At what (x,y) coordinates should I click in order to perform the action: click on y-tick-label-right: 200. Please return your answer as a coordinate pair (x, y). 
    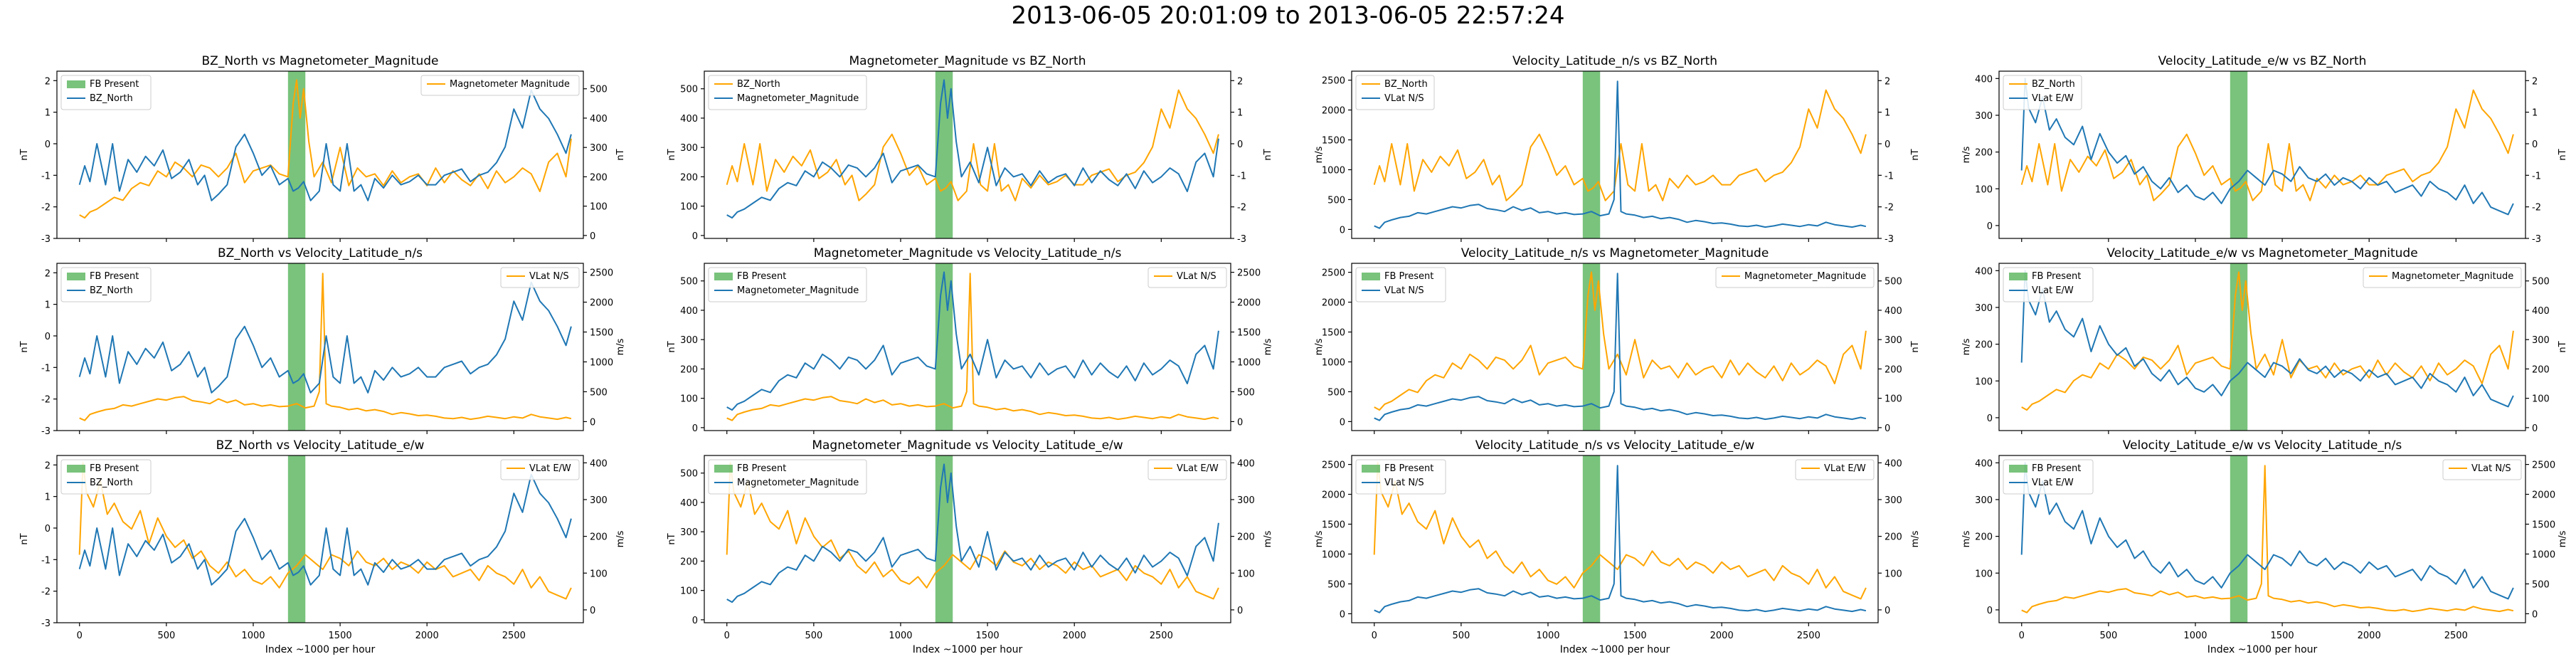
    Looking at the image, I should click on (1893, 537).